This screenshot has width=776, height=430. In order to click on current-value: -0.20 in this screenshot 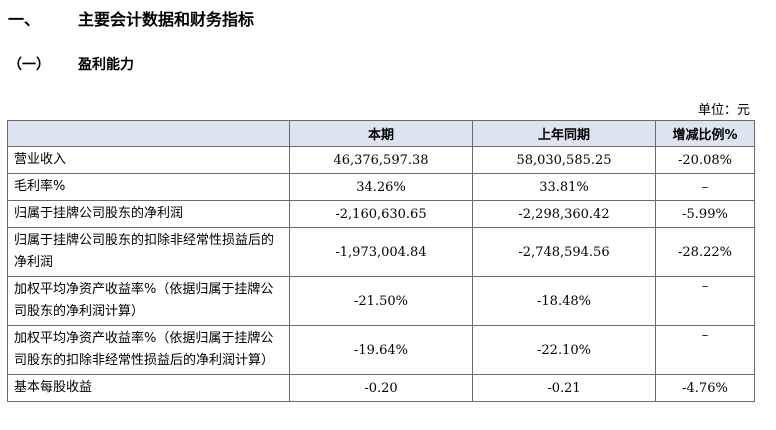, I will do `click(381, 388)`.